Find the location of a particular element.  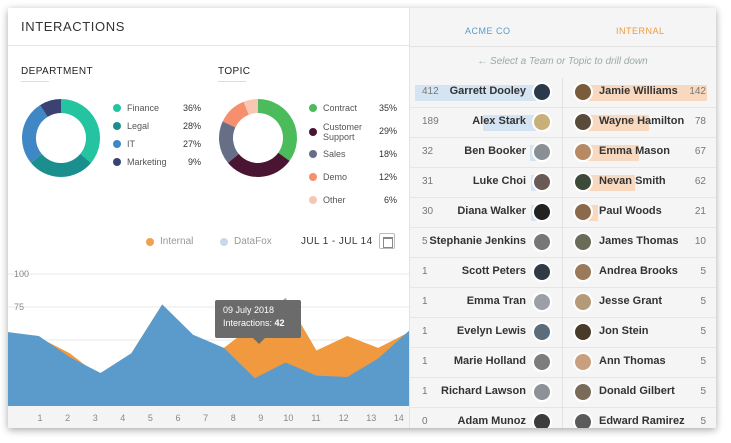

topic-legend-pct: 18% is located at coordinates (387, 154).